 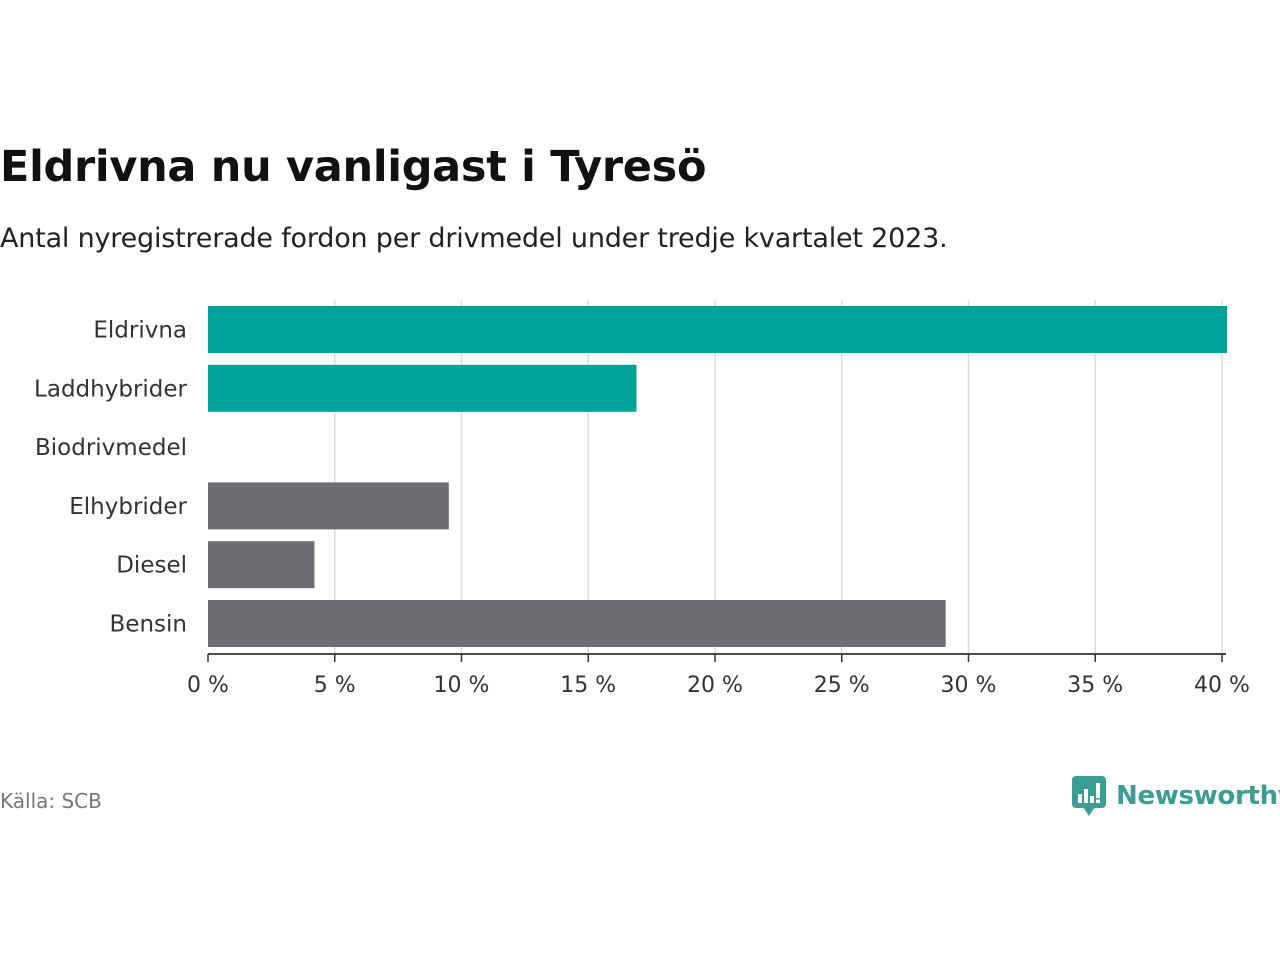 What do you see at coordinates (128, 507) in the screenshot?
I see `category-label: Elhybrider` at bounding box center [128, 507].